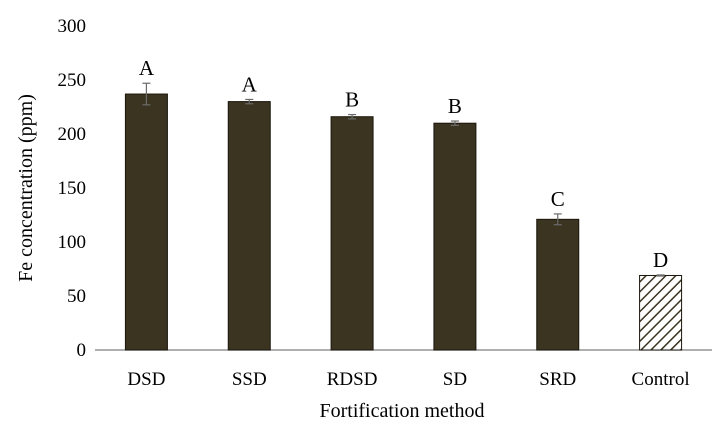 The image size is (718, 425). I want to click on x-tick-label: SSD, so click(249, 379).